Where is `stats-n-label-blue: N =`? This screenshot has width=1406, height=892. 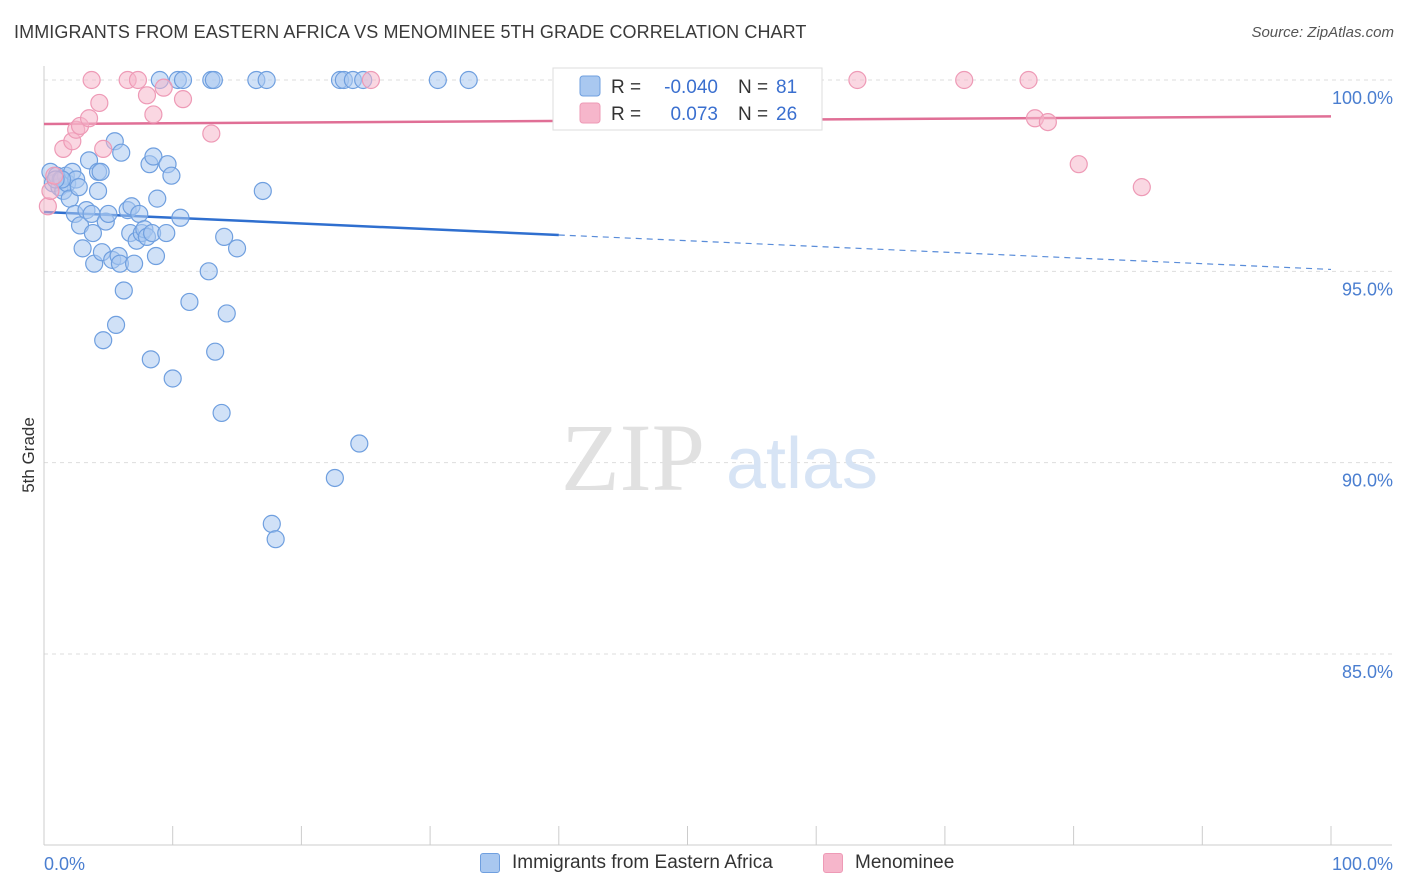
stats-n-label-blue: N = is located at coordinates (753, 87).